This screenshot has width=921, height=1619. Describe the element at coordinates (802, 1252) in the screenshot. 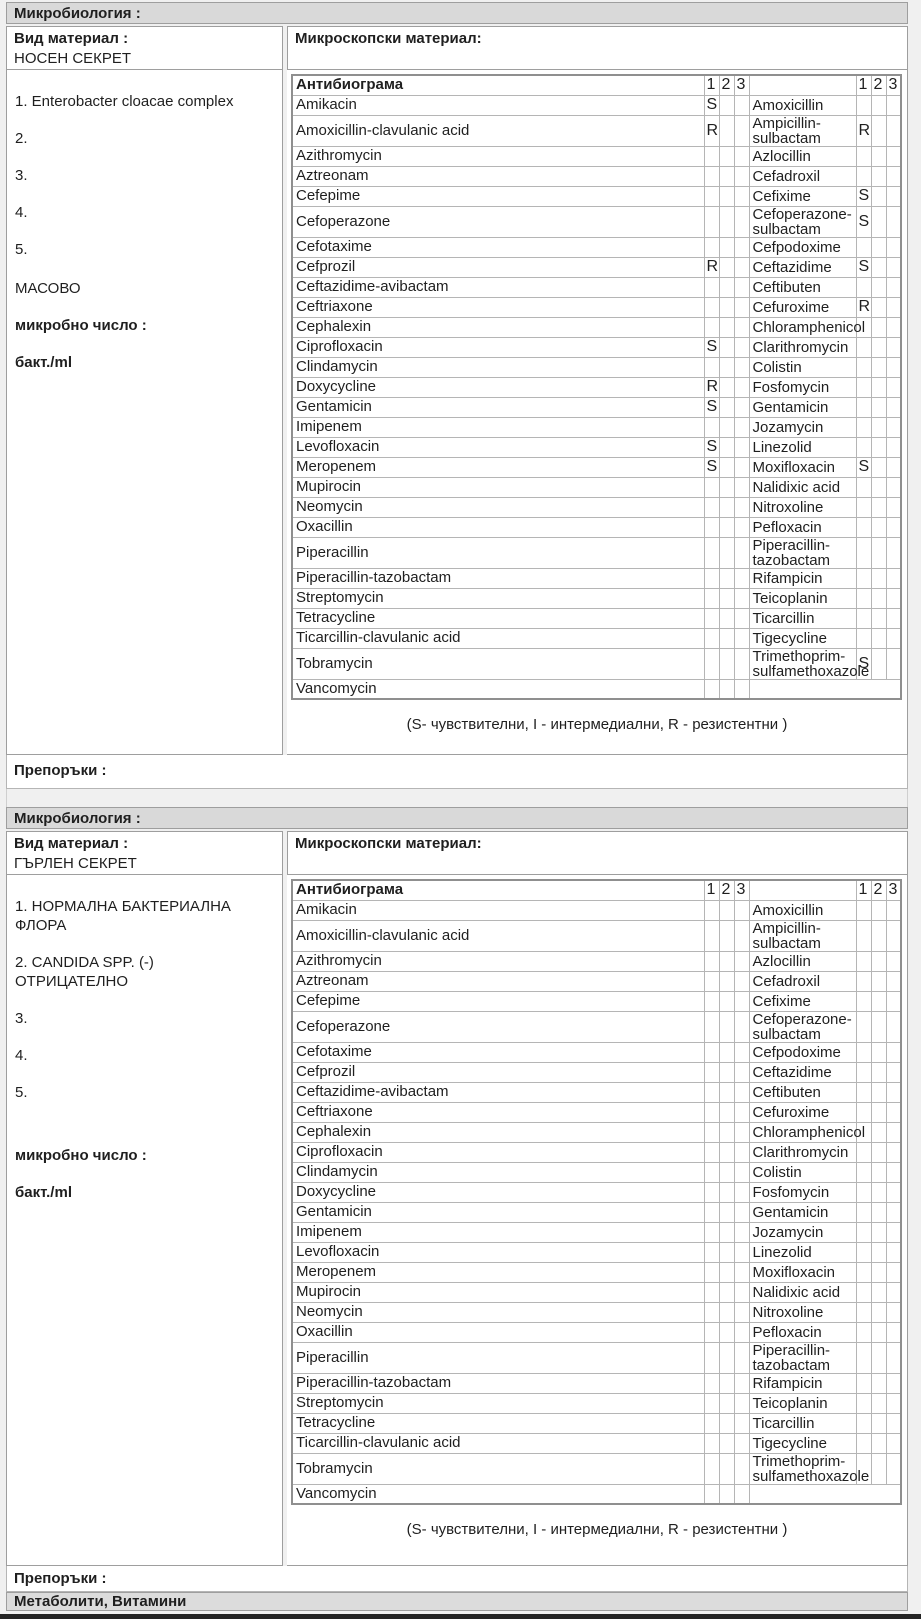

I see `antibiotic-name: Linezolid` at that location.